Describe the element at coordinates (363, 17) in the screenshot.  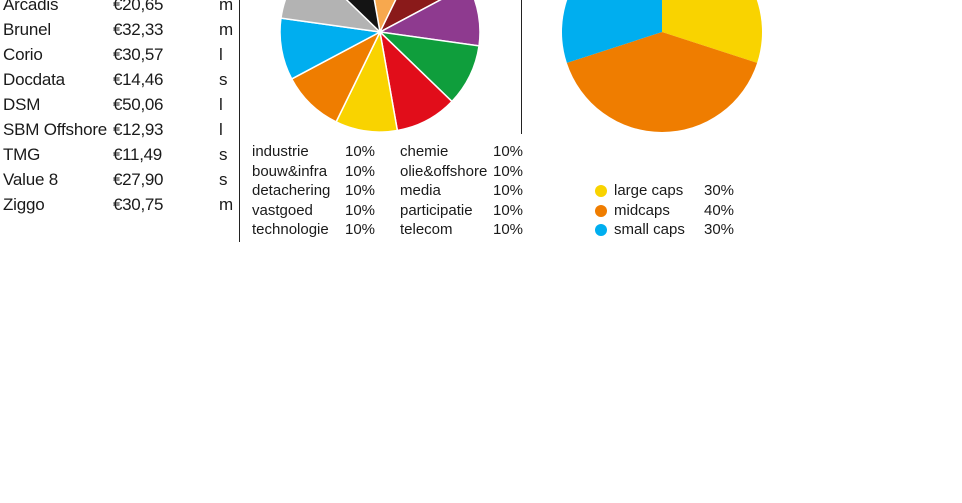
I see `pie-slice-telecom` at that location.